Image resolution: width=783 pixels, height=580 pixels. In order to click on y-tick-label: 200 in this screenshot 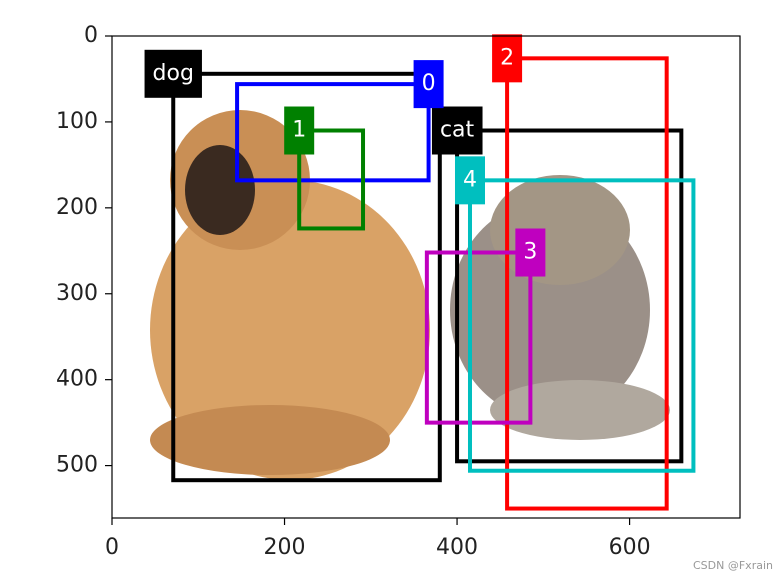, I will do `click(77, 207)`.